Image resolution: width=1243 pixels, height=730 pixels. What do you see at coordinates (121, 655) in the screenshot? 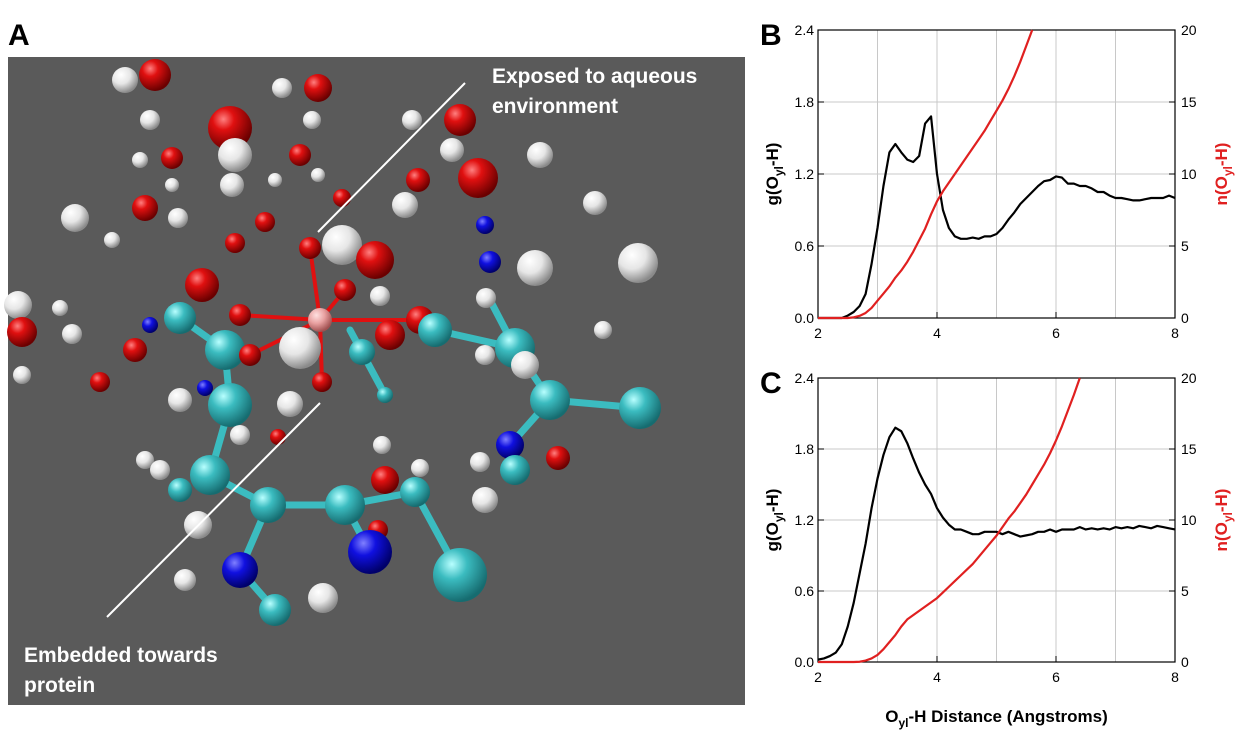
I see `annotation: Embedded towards` at bounding box center [121, 655].